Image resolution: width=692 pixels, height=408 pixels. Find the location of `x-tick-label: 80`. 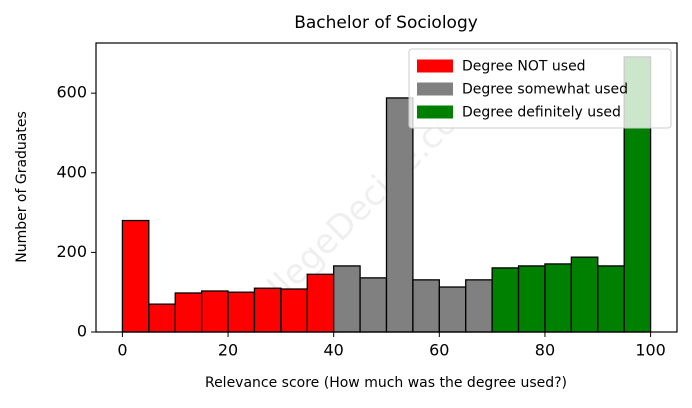

x-tick-label: 80 is located at coordinates (545, 350).